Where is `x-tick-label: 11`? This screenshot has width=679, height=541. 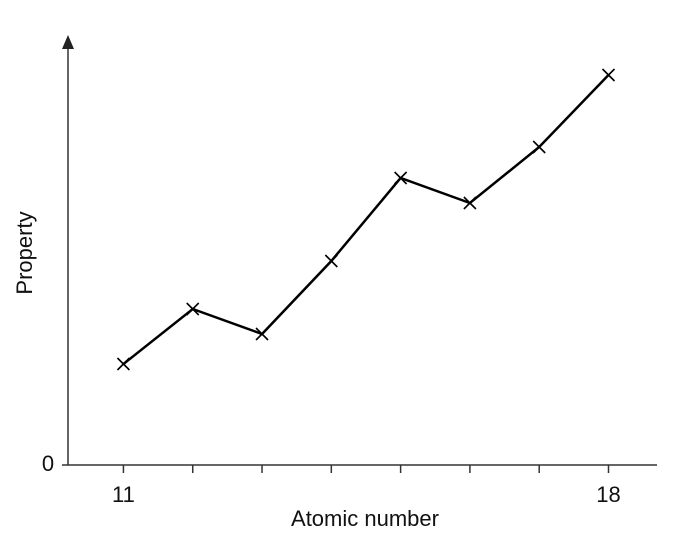 x-tick-label: 11 is located at coordinates (123, 494).